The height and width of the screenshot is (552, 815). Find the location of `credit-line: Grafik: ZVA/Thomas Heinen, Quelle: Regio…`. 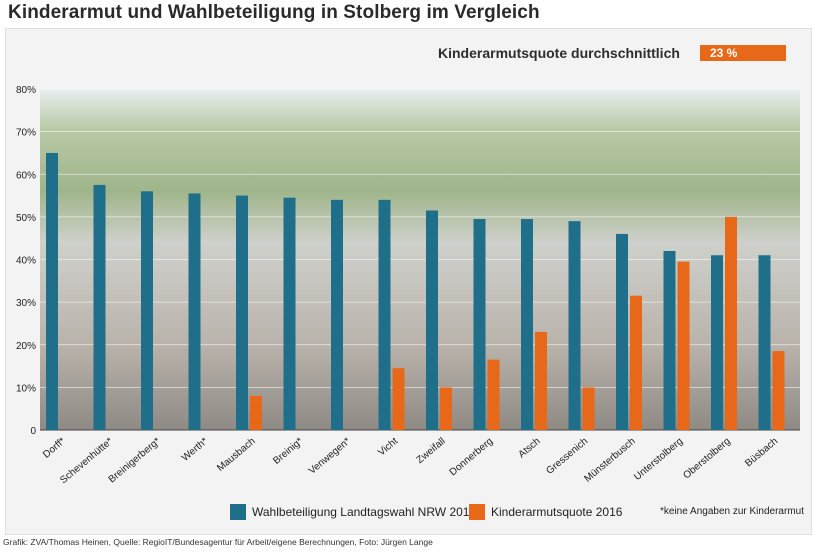

credit-line: Grafik: ZVA/Thomas Heinen, Quelle: Regio… is located at coordinates (218, 542).